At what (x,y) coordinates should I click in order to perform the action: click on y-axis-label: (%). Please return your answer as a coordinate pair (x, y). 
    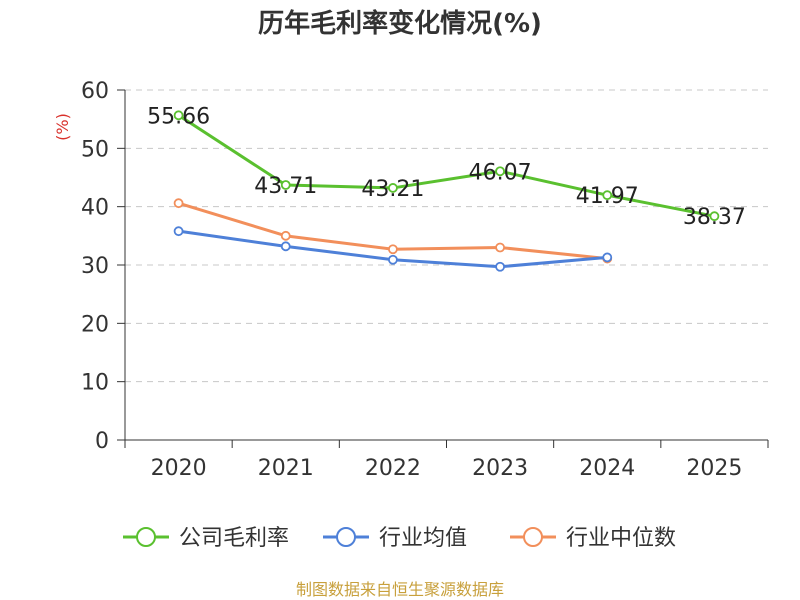
    Looking at the image, I should click on (62, 127).